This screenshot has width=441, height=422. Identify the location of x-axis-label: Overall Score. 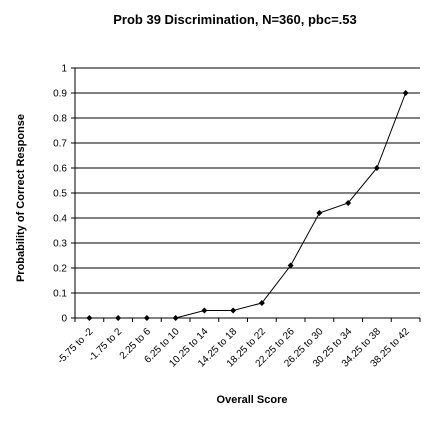
(252, 400).